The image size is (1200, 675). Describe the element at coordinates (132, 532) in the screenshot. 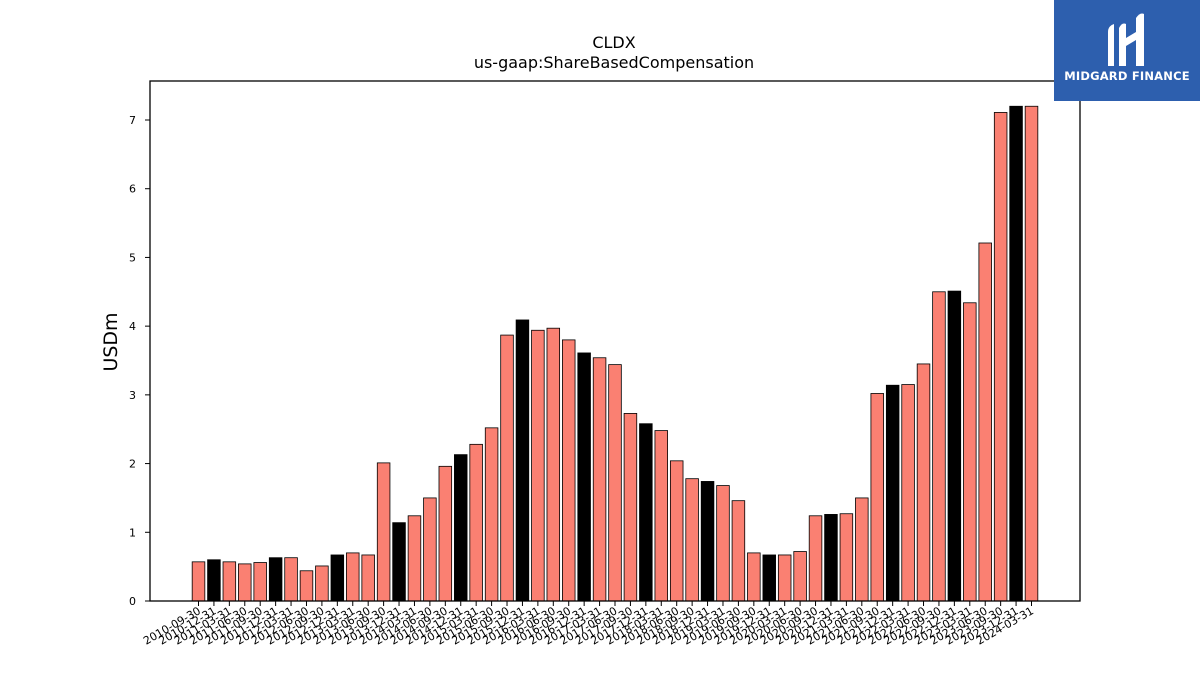

I see `y-tick-label: 1` at that location.